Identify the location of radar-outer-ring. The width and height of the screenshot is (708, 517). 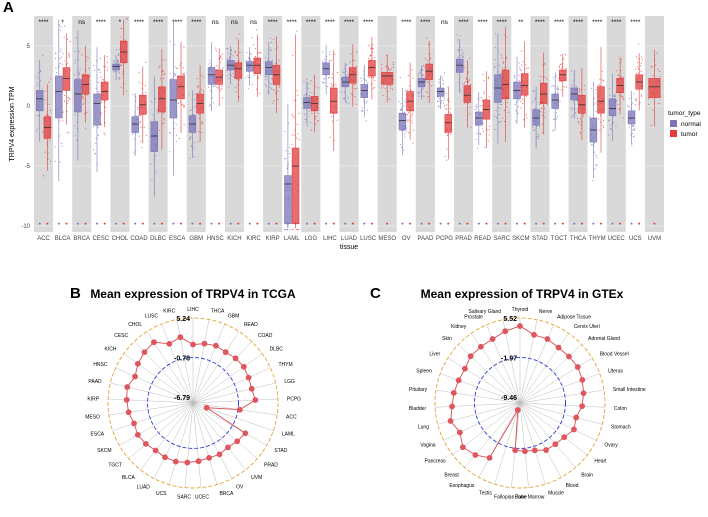
(520, 403).